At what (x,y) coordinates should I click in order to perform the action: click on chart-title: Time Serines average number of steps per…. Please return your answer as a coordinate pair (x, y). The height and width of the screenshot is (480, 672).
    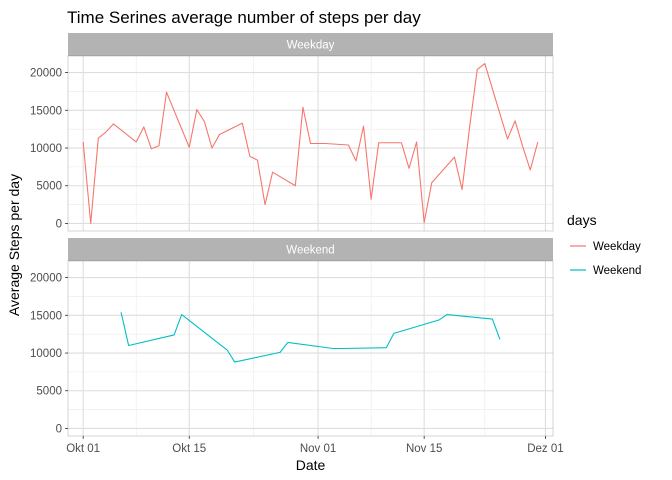
    Looking at the image, I should click on (244, 17).